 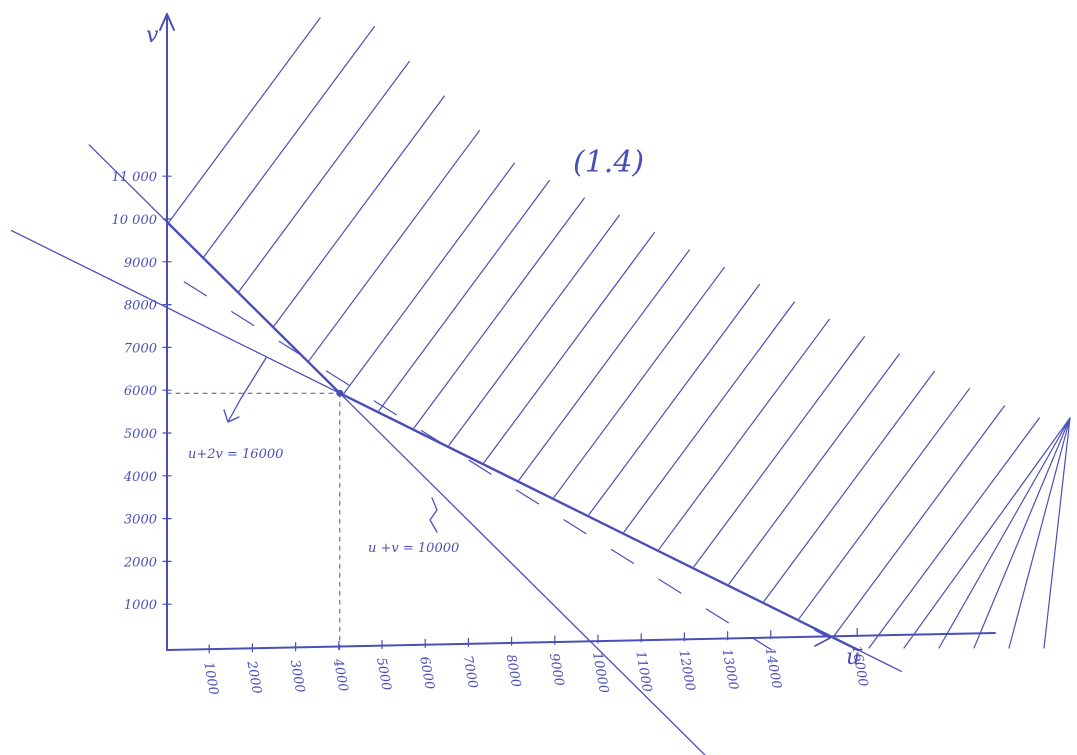 I want to click on x-tick-label: 9000, so click(x=556, y=669).